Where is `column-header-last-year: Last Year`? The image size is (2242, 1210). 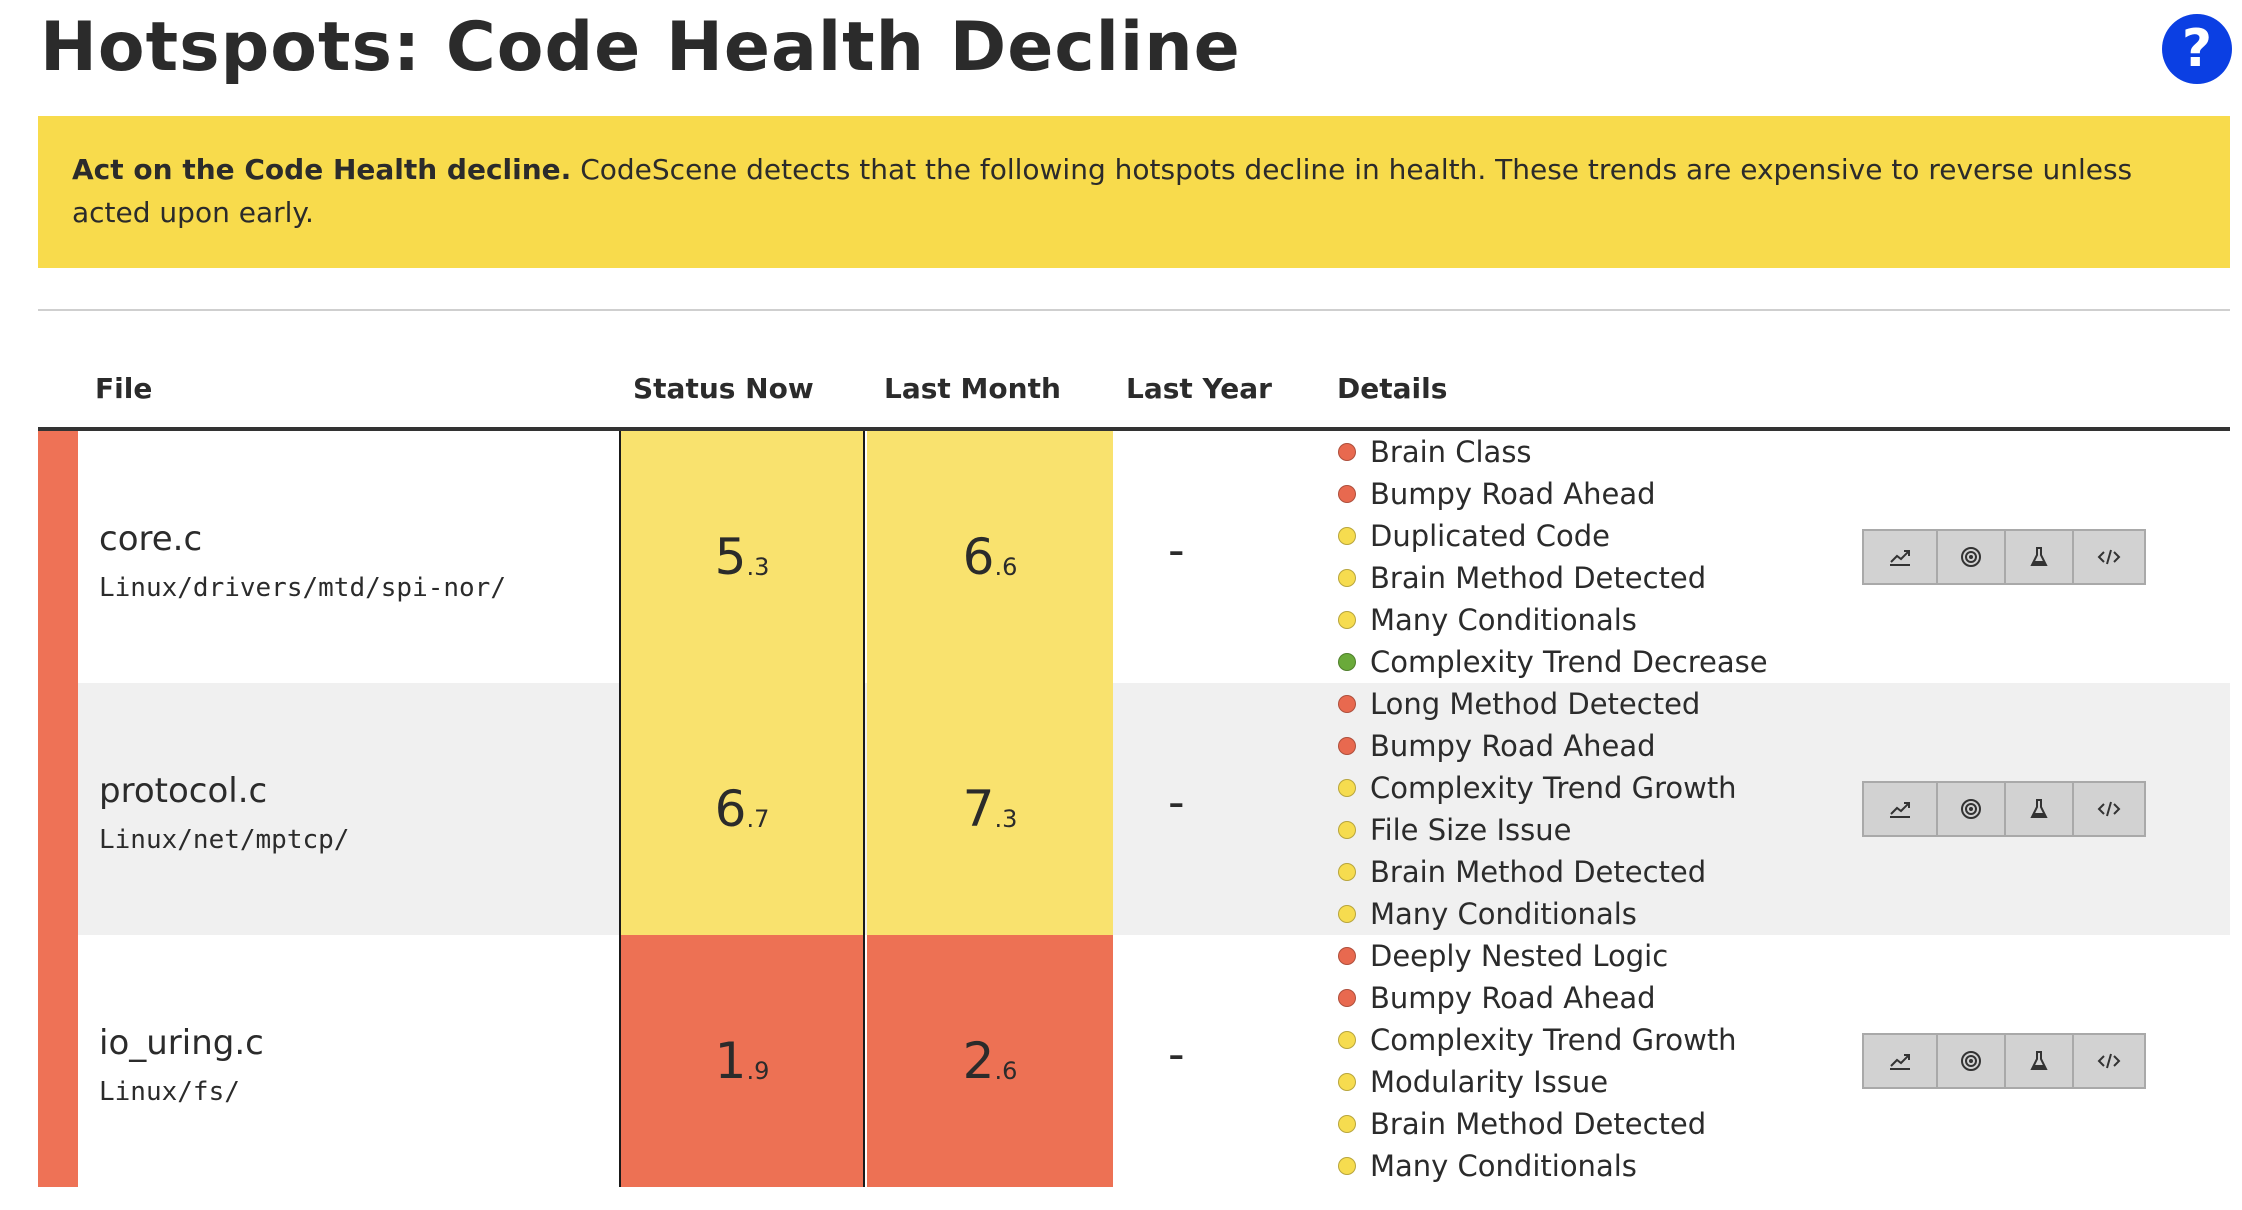
column-header-last-year: Last Year is located at coordinates (1199, 388).